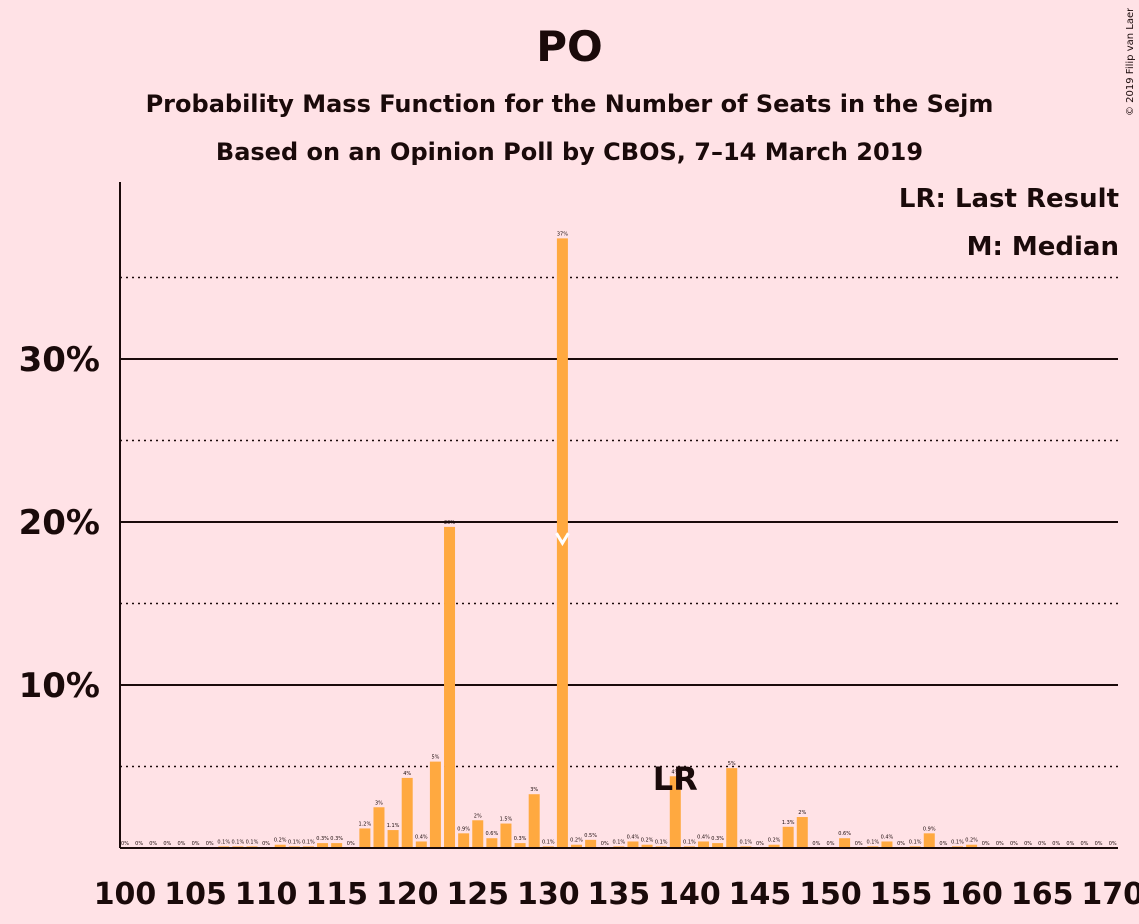  I want to click on bar-label-163: 0%, so click(1014, 844).